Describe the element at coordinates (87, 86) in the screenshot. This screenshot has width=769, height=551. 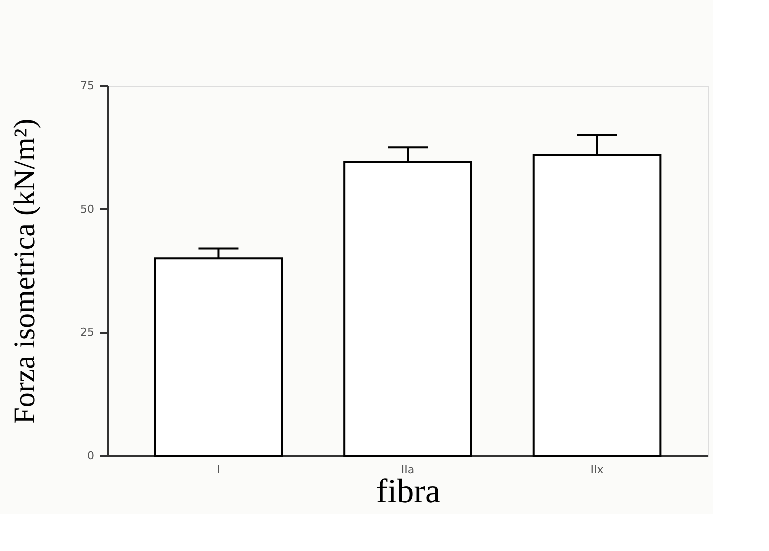
I see `y-tick-label: 75` at that location.